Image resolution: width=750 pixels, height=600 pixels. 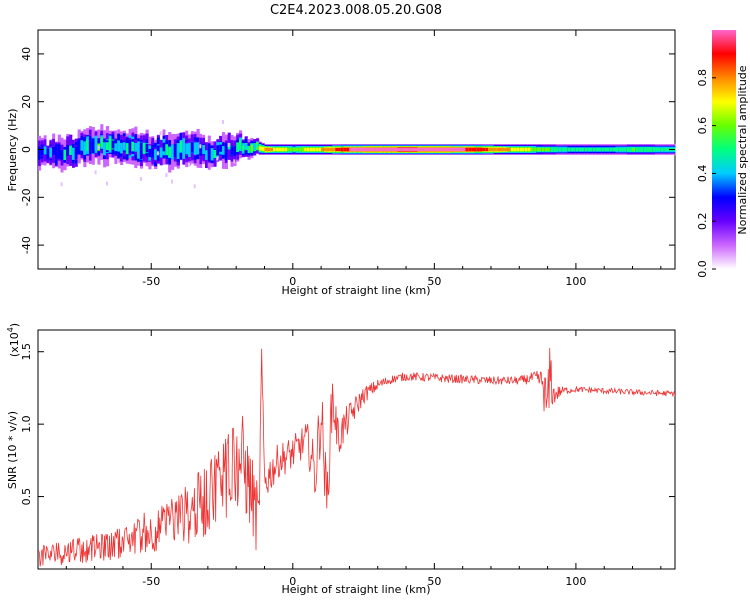 I want to click on spectrogram-y-tick-label: -20, so click(x=26, y=197).